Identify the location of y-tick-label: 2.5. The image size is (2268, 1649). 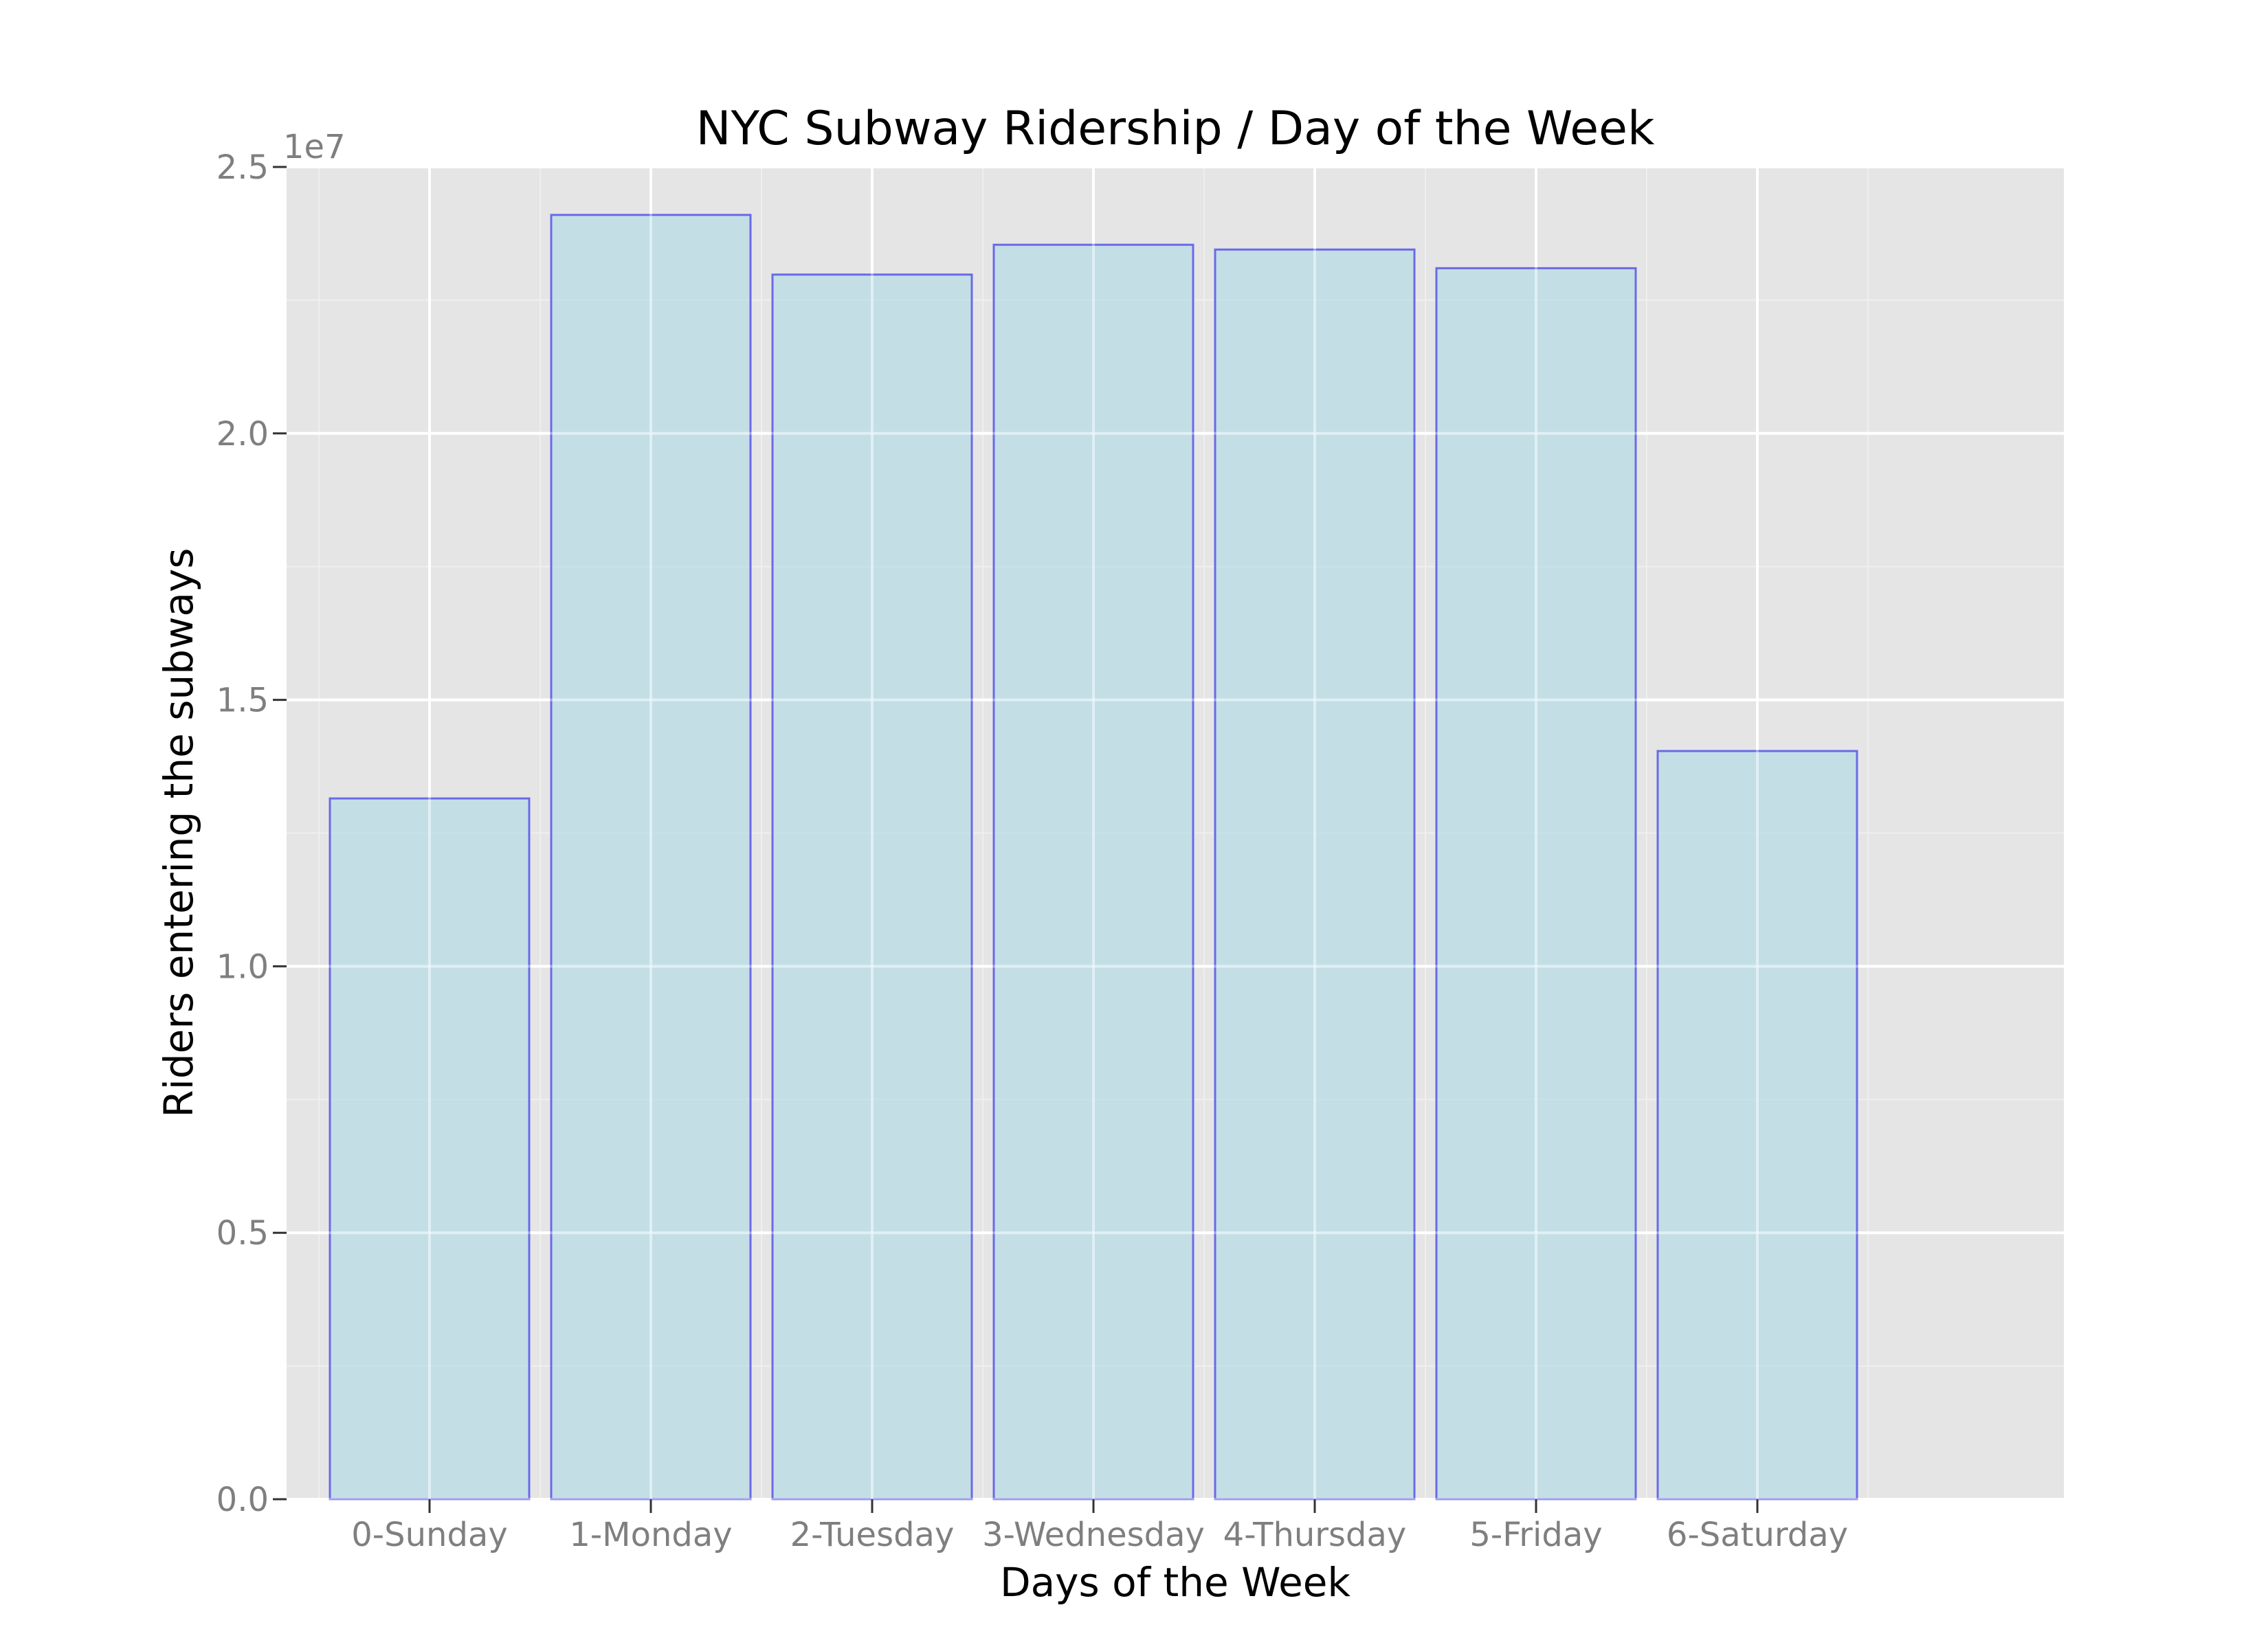
(242, 167).